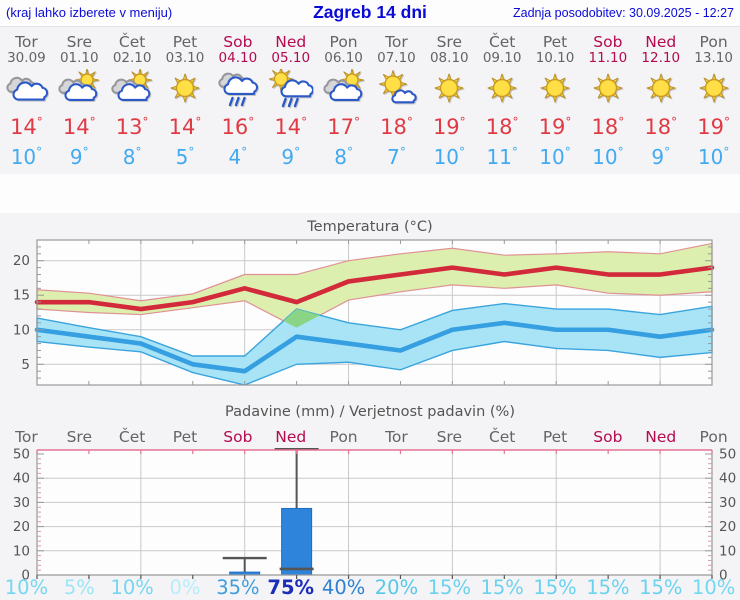 This screenshot has width=740, height=600. I want to click on day-column-13.10: Pon 13.10 19° 10°, so click(713, 100).